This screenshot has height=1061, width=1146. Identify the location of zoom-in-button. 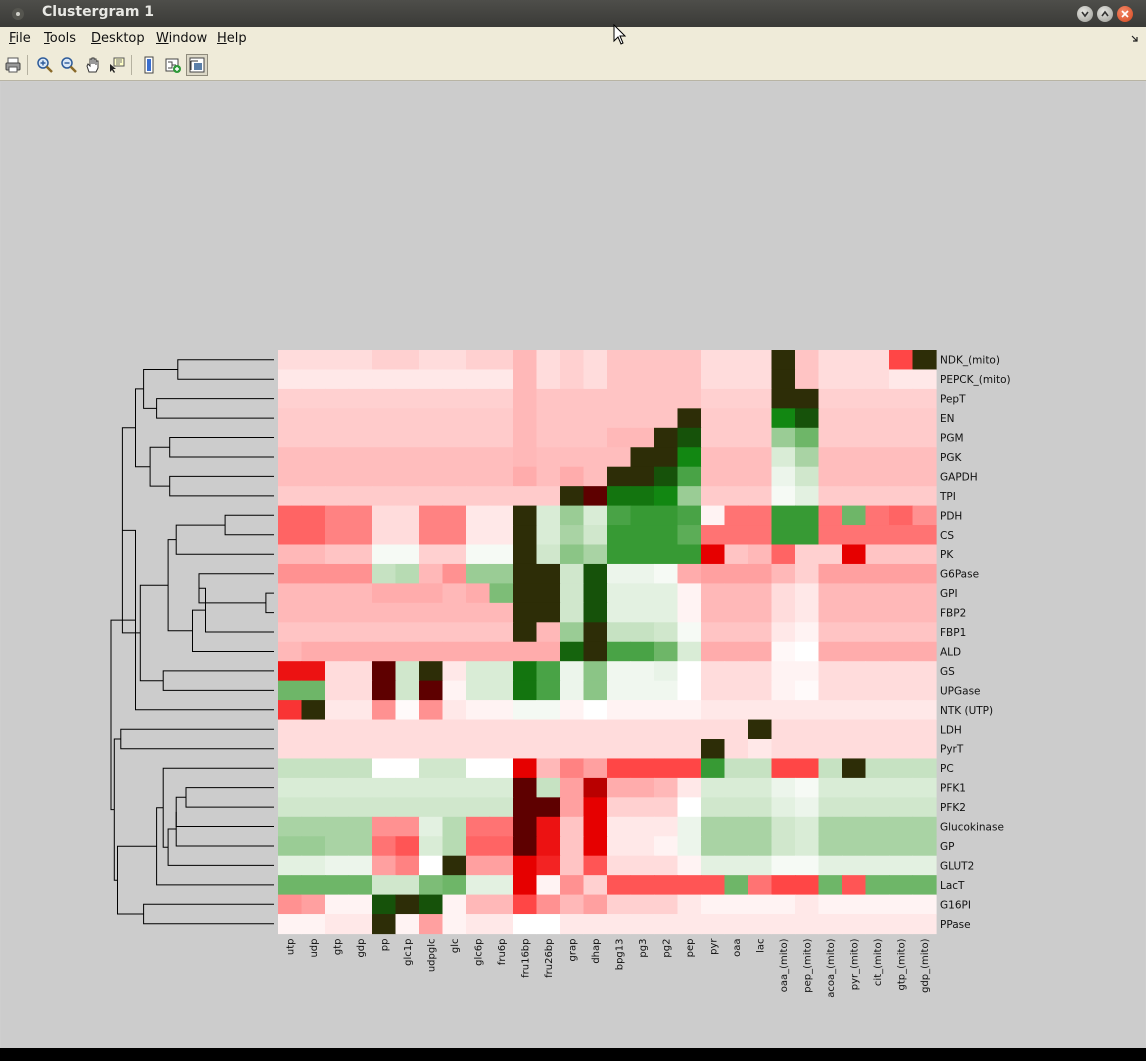
(45, 65).